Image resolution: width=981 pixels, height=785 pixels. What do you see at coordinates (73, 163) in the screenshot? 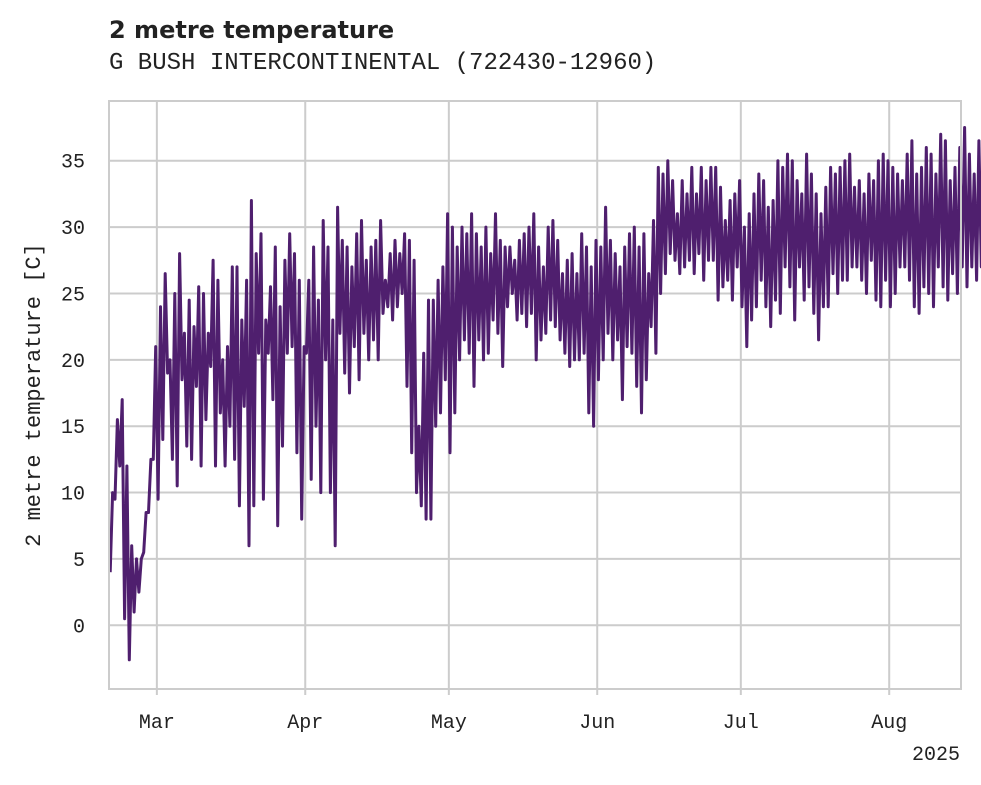
I see `y-tick-label: 35` at bounding box center [73, 163].